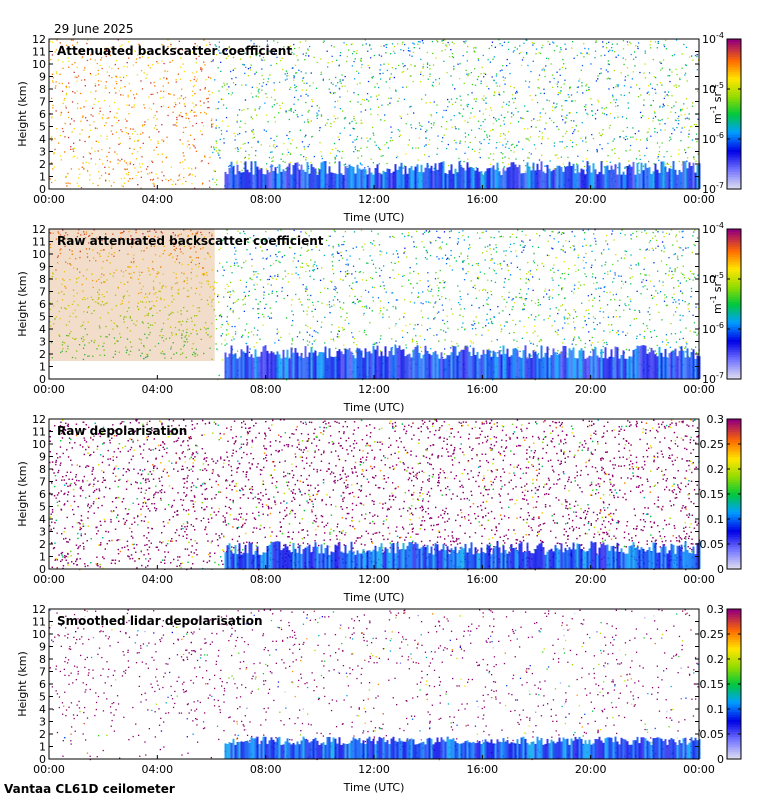 The image size is (780, 800). Describe the element at coordinates (42, 354) in the screenshot. I see `y-tick-label: 2` at that location.